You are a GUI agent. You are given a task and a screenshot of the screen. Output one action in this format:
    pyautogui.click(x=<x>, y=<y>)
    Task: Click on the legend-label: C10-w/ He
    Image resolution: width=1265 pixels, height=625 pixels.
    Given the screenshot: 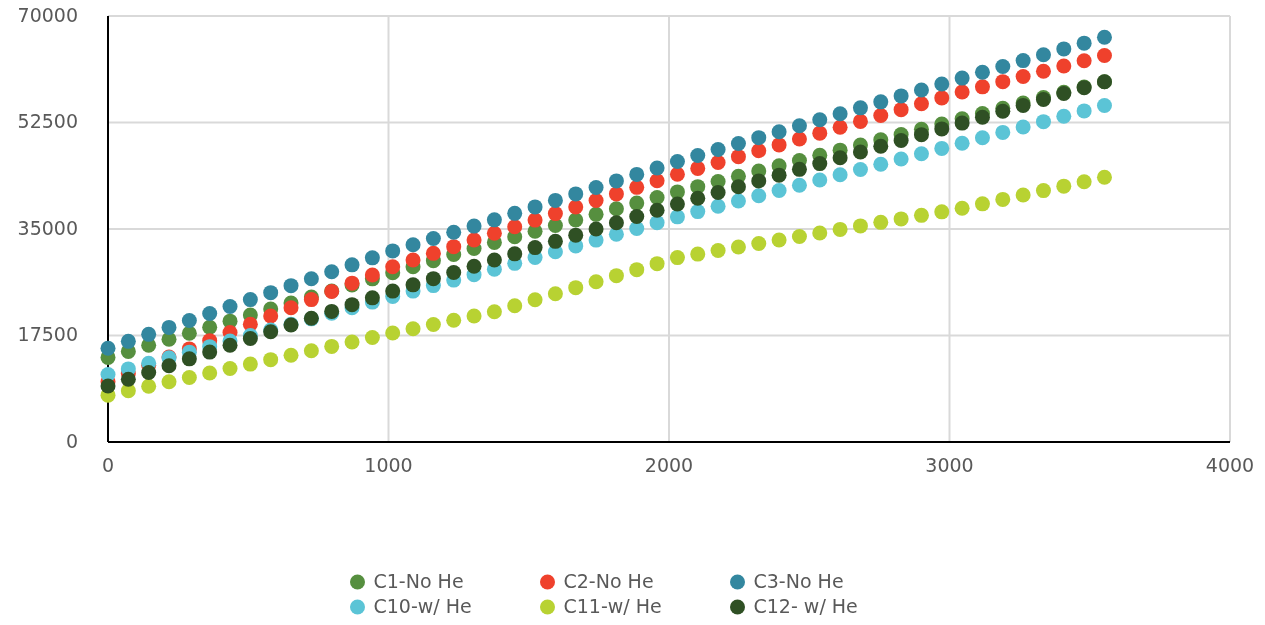 What is the action you would take?
    pyautogui.click(x=422, y=605)
    